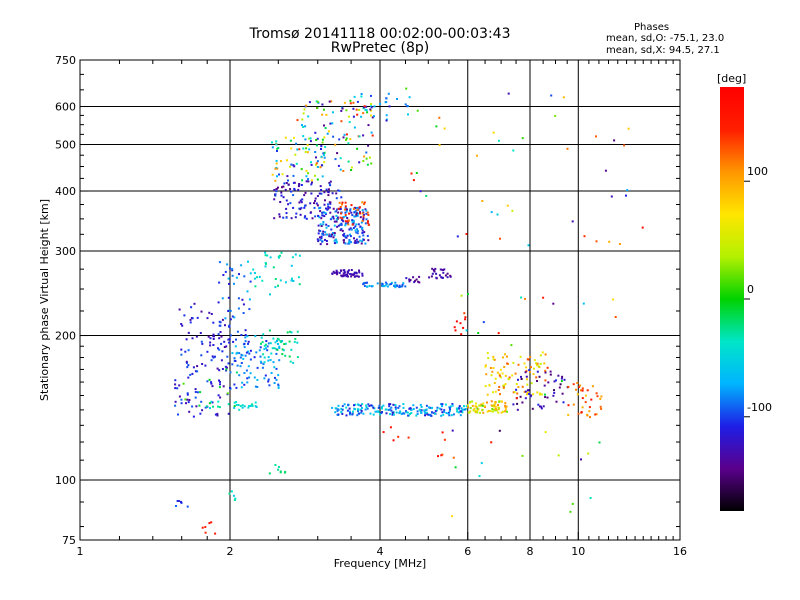 The image size is (800, 600). What do you see at coordinates (80, 551) in the screenshot?
I see `x-tick-label: 1` at bounding box center [80, 551].